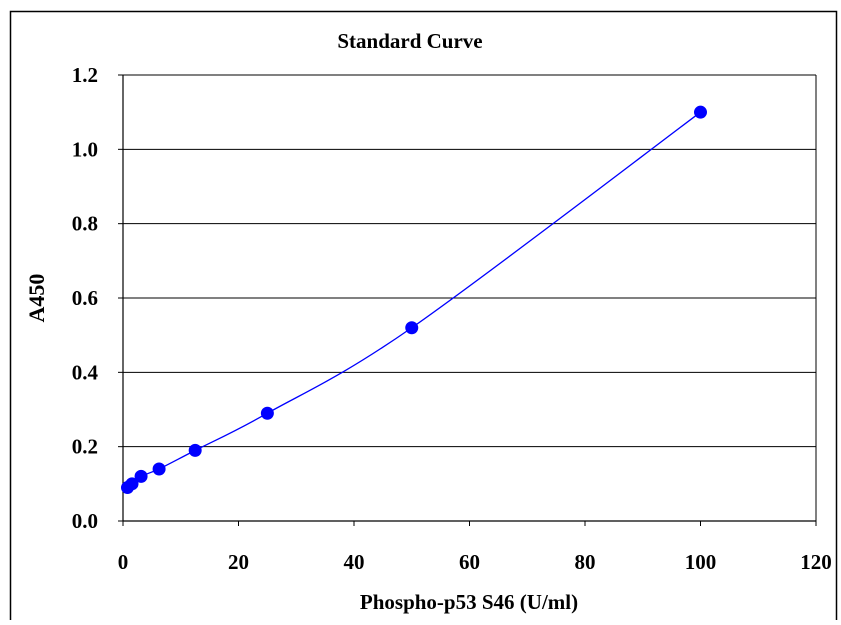 The width and height of the screenshot is (841, 625). What do you see at coordinates (354, 562) in the screenshot?
I see `x-tick-label: 40` at bounding box center [354, 562].